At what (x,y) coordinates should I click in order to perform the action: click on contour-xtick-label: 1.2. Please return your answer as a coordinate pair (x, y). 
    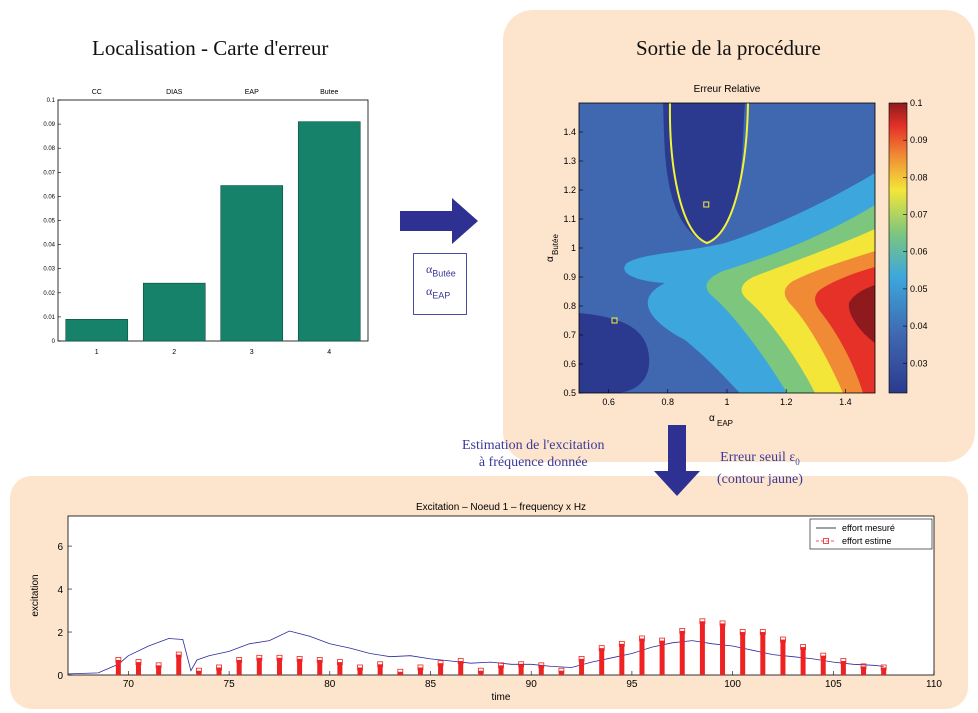
    Looking at the image, I should click on (786, 402).